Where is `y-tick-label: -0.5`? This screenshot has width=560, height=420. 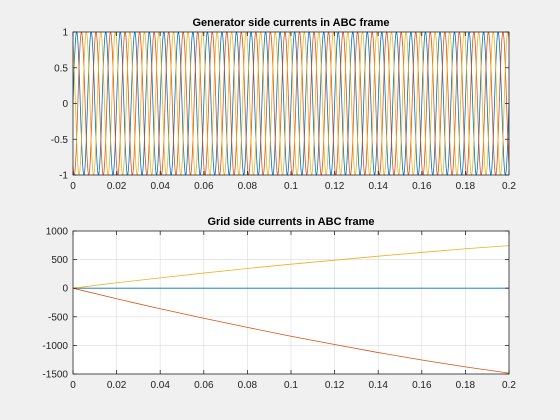
y-tick-label: -0.5 is located at coordinates (60, 140).